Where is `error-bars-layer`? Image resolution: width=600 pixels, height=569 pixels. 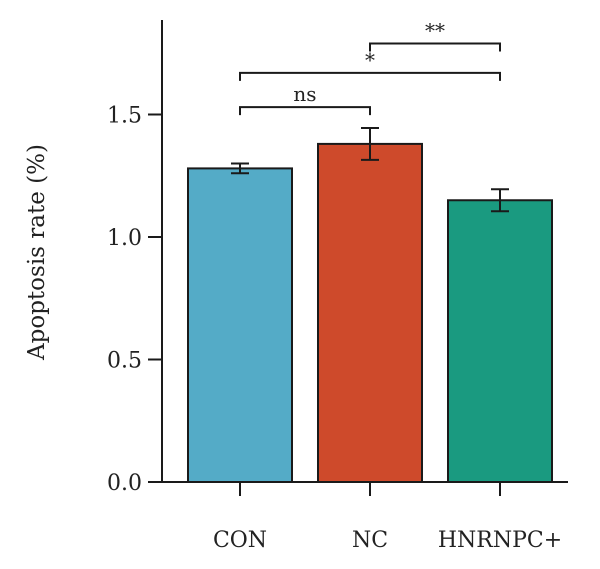 error-bars-layer is located at coordinates (370, 169).